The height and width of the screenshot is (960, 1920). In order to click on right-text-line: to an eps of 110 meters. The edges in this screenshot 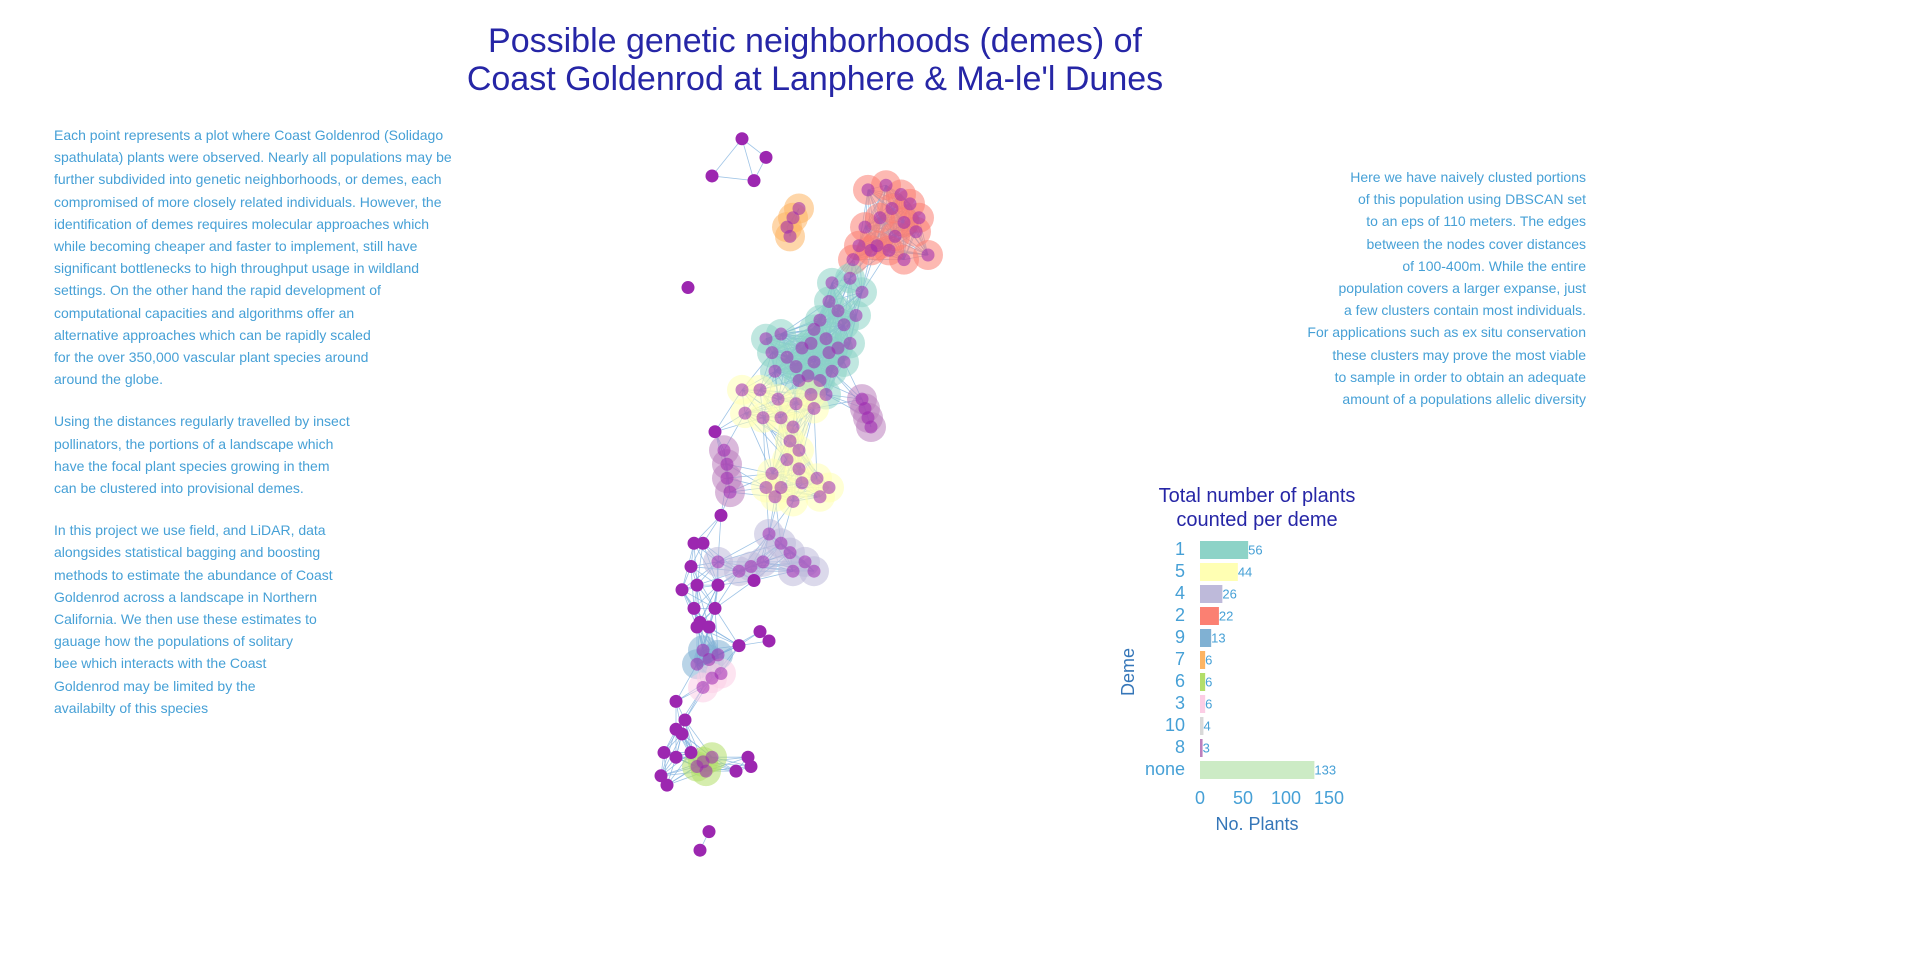, I will do `click(1476, 221)`.